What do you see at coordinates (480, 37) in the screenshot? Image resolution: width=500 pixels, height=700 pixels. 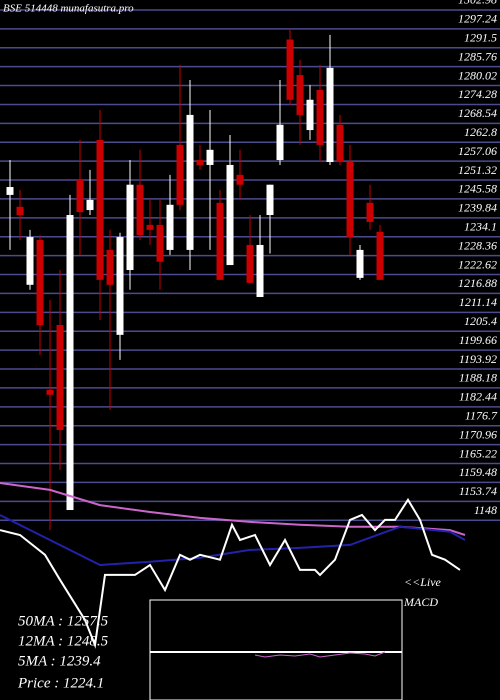 I see `y-tick-label: 1291.5` at bounding box center [480, 37].